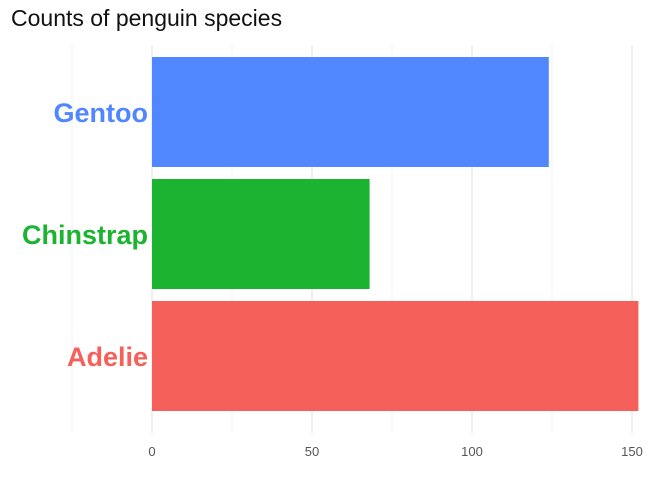  What do you see at coordinates (312, 451) in the screenshot?
I see `x-tick-label: 50` at bounding box center [312, 451].